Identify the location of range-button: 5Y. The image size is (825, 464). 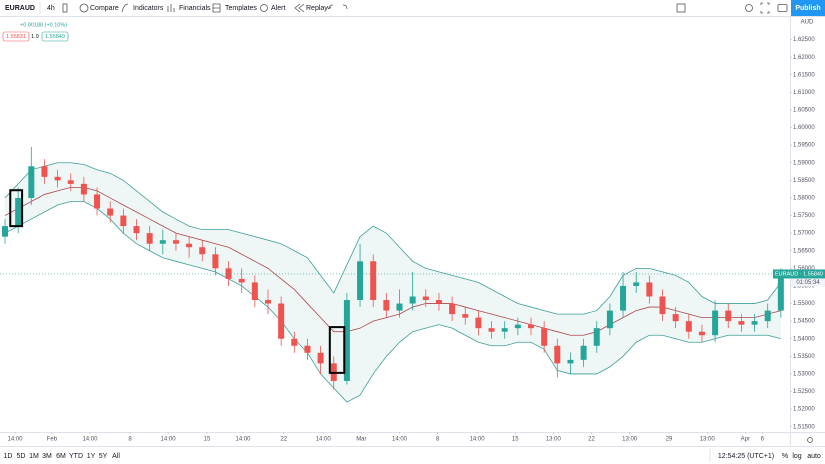
(103, 456).